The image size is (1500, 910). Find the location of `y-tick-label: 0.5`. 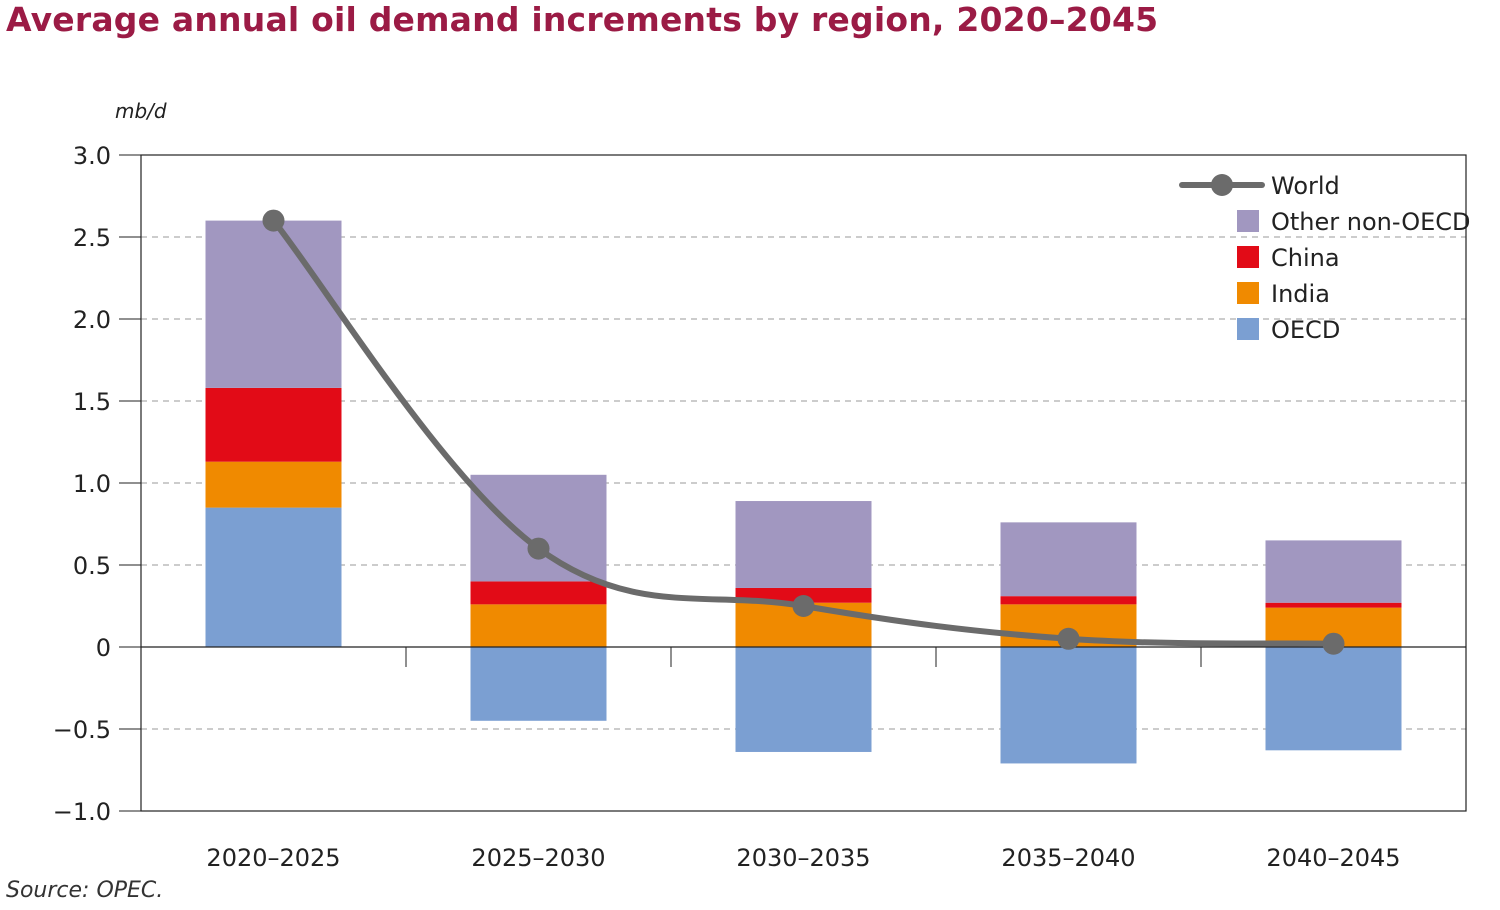

y-tick-label: 0.5 is located at coordinates (92, 566).